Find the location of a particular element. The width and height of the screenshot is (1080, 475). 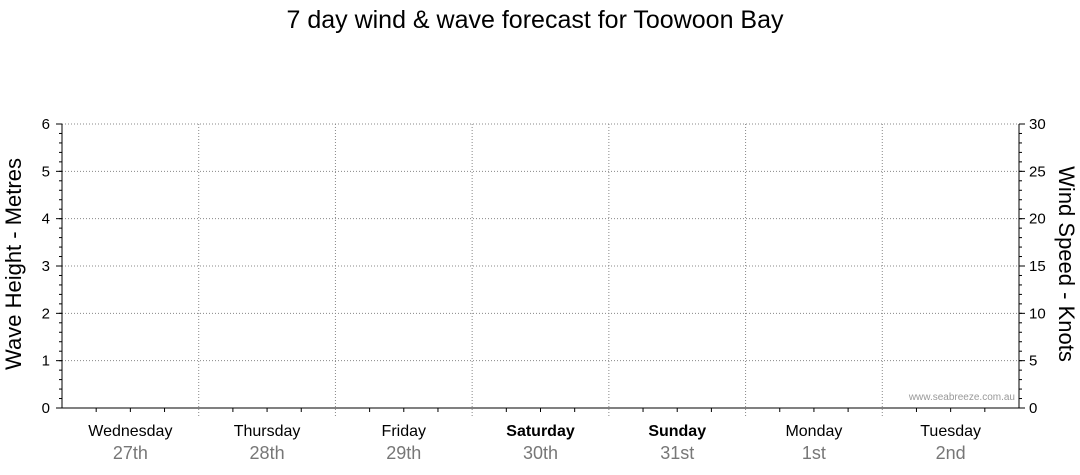

y-left-tick-label: 1 is located at coordinates (46, 361).